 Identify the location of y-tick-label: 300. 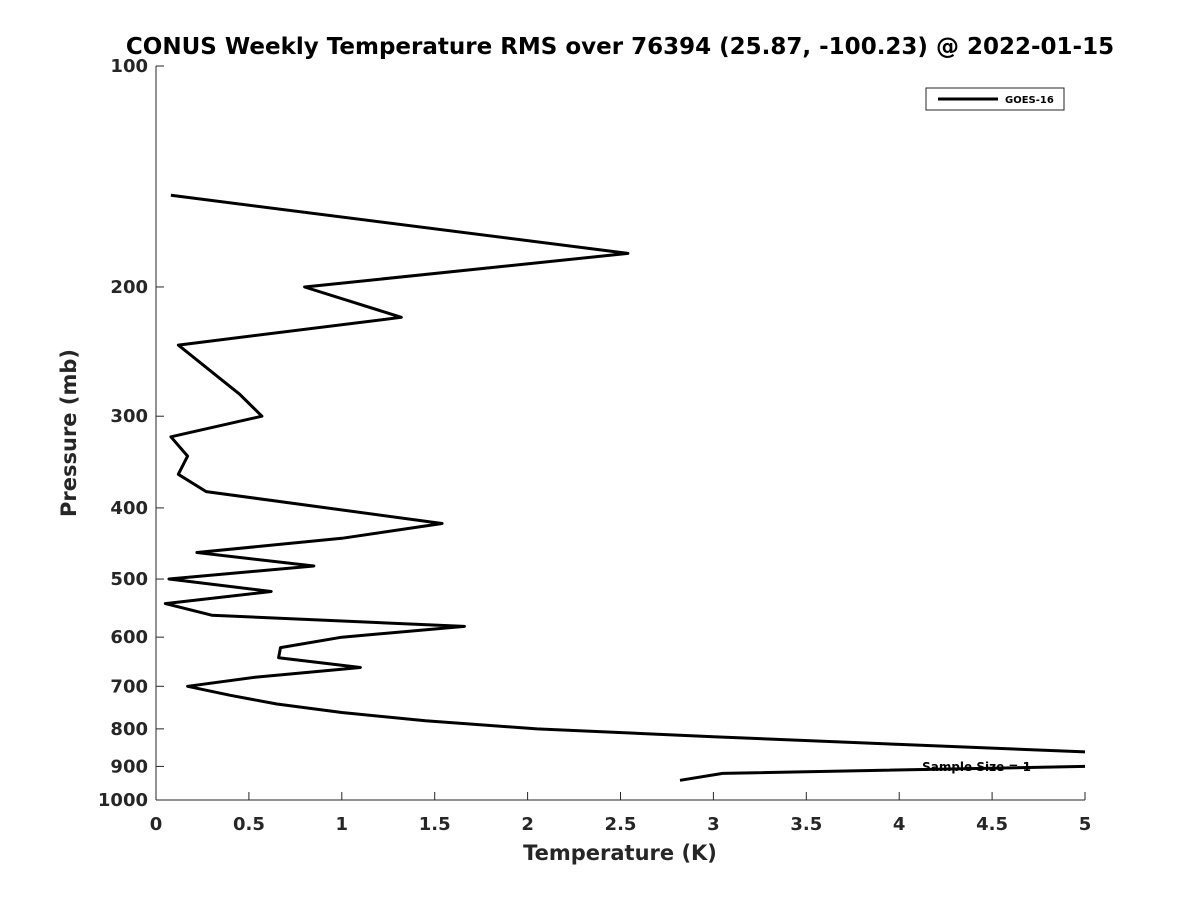
(129, 416).